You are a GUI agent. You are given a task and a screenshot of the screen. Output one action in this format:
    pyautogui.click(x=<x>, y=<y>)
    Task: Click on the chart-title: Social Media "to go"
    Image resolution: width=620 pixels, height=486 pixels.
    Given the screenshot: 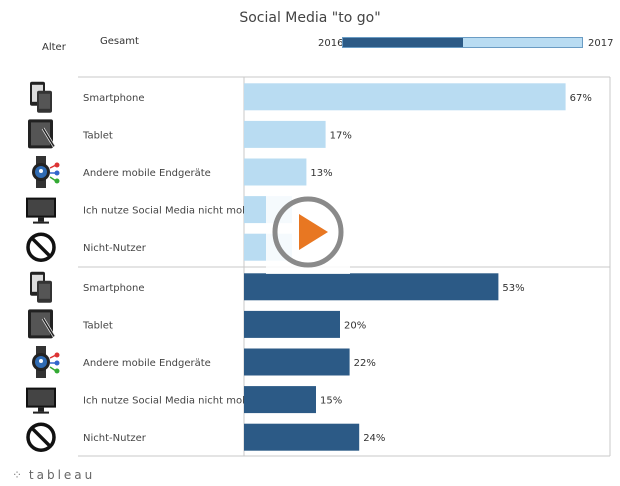 What is the action you would take?
    pyautogui.click(x=310, y=18)
    